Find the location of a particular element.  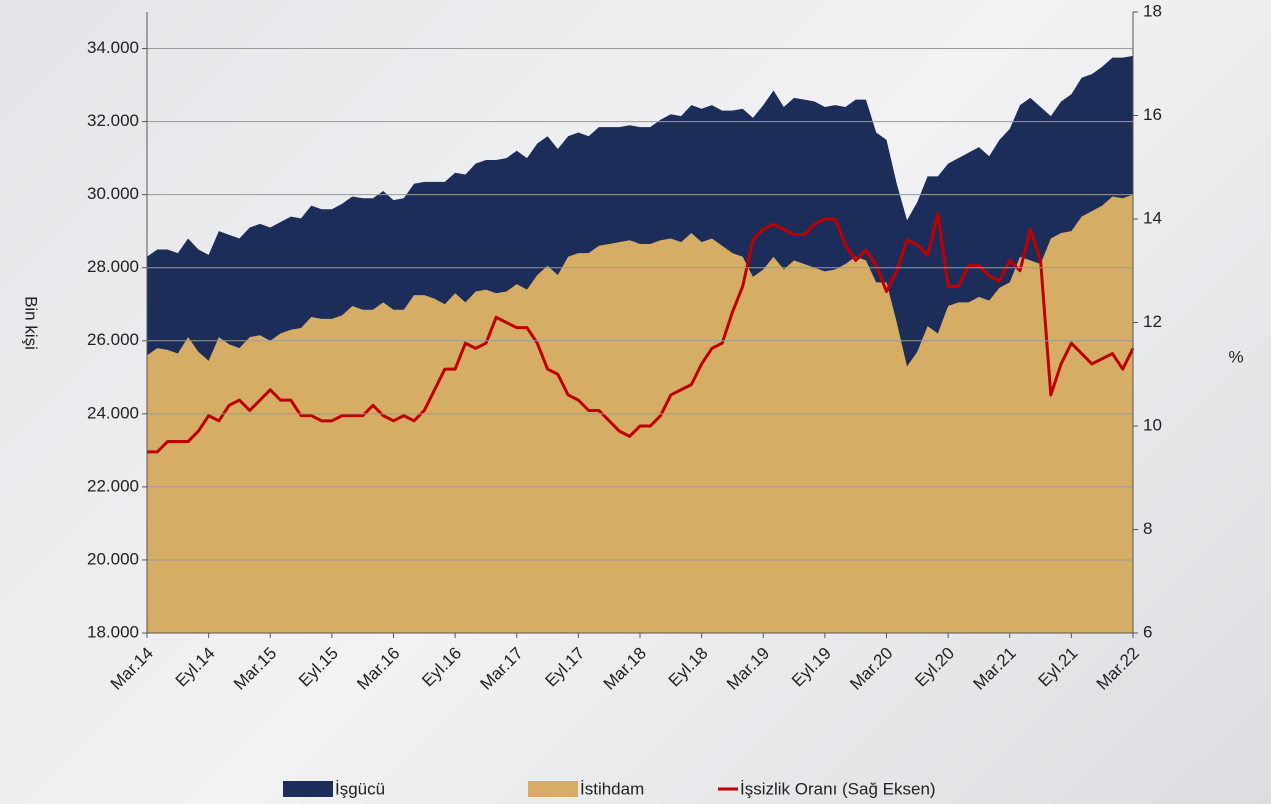

x-tick-label: Mar.22 is located at coordinates (1118, 669).